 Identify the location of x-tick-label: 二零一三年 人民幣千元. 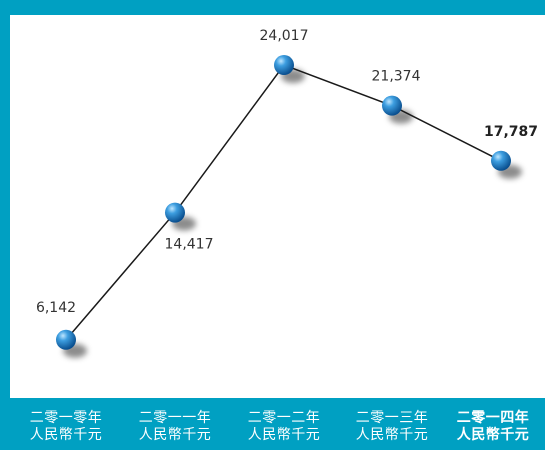
(392, 427).